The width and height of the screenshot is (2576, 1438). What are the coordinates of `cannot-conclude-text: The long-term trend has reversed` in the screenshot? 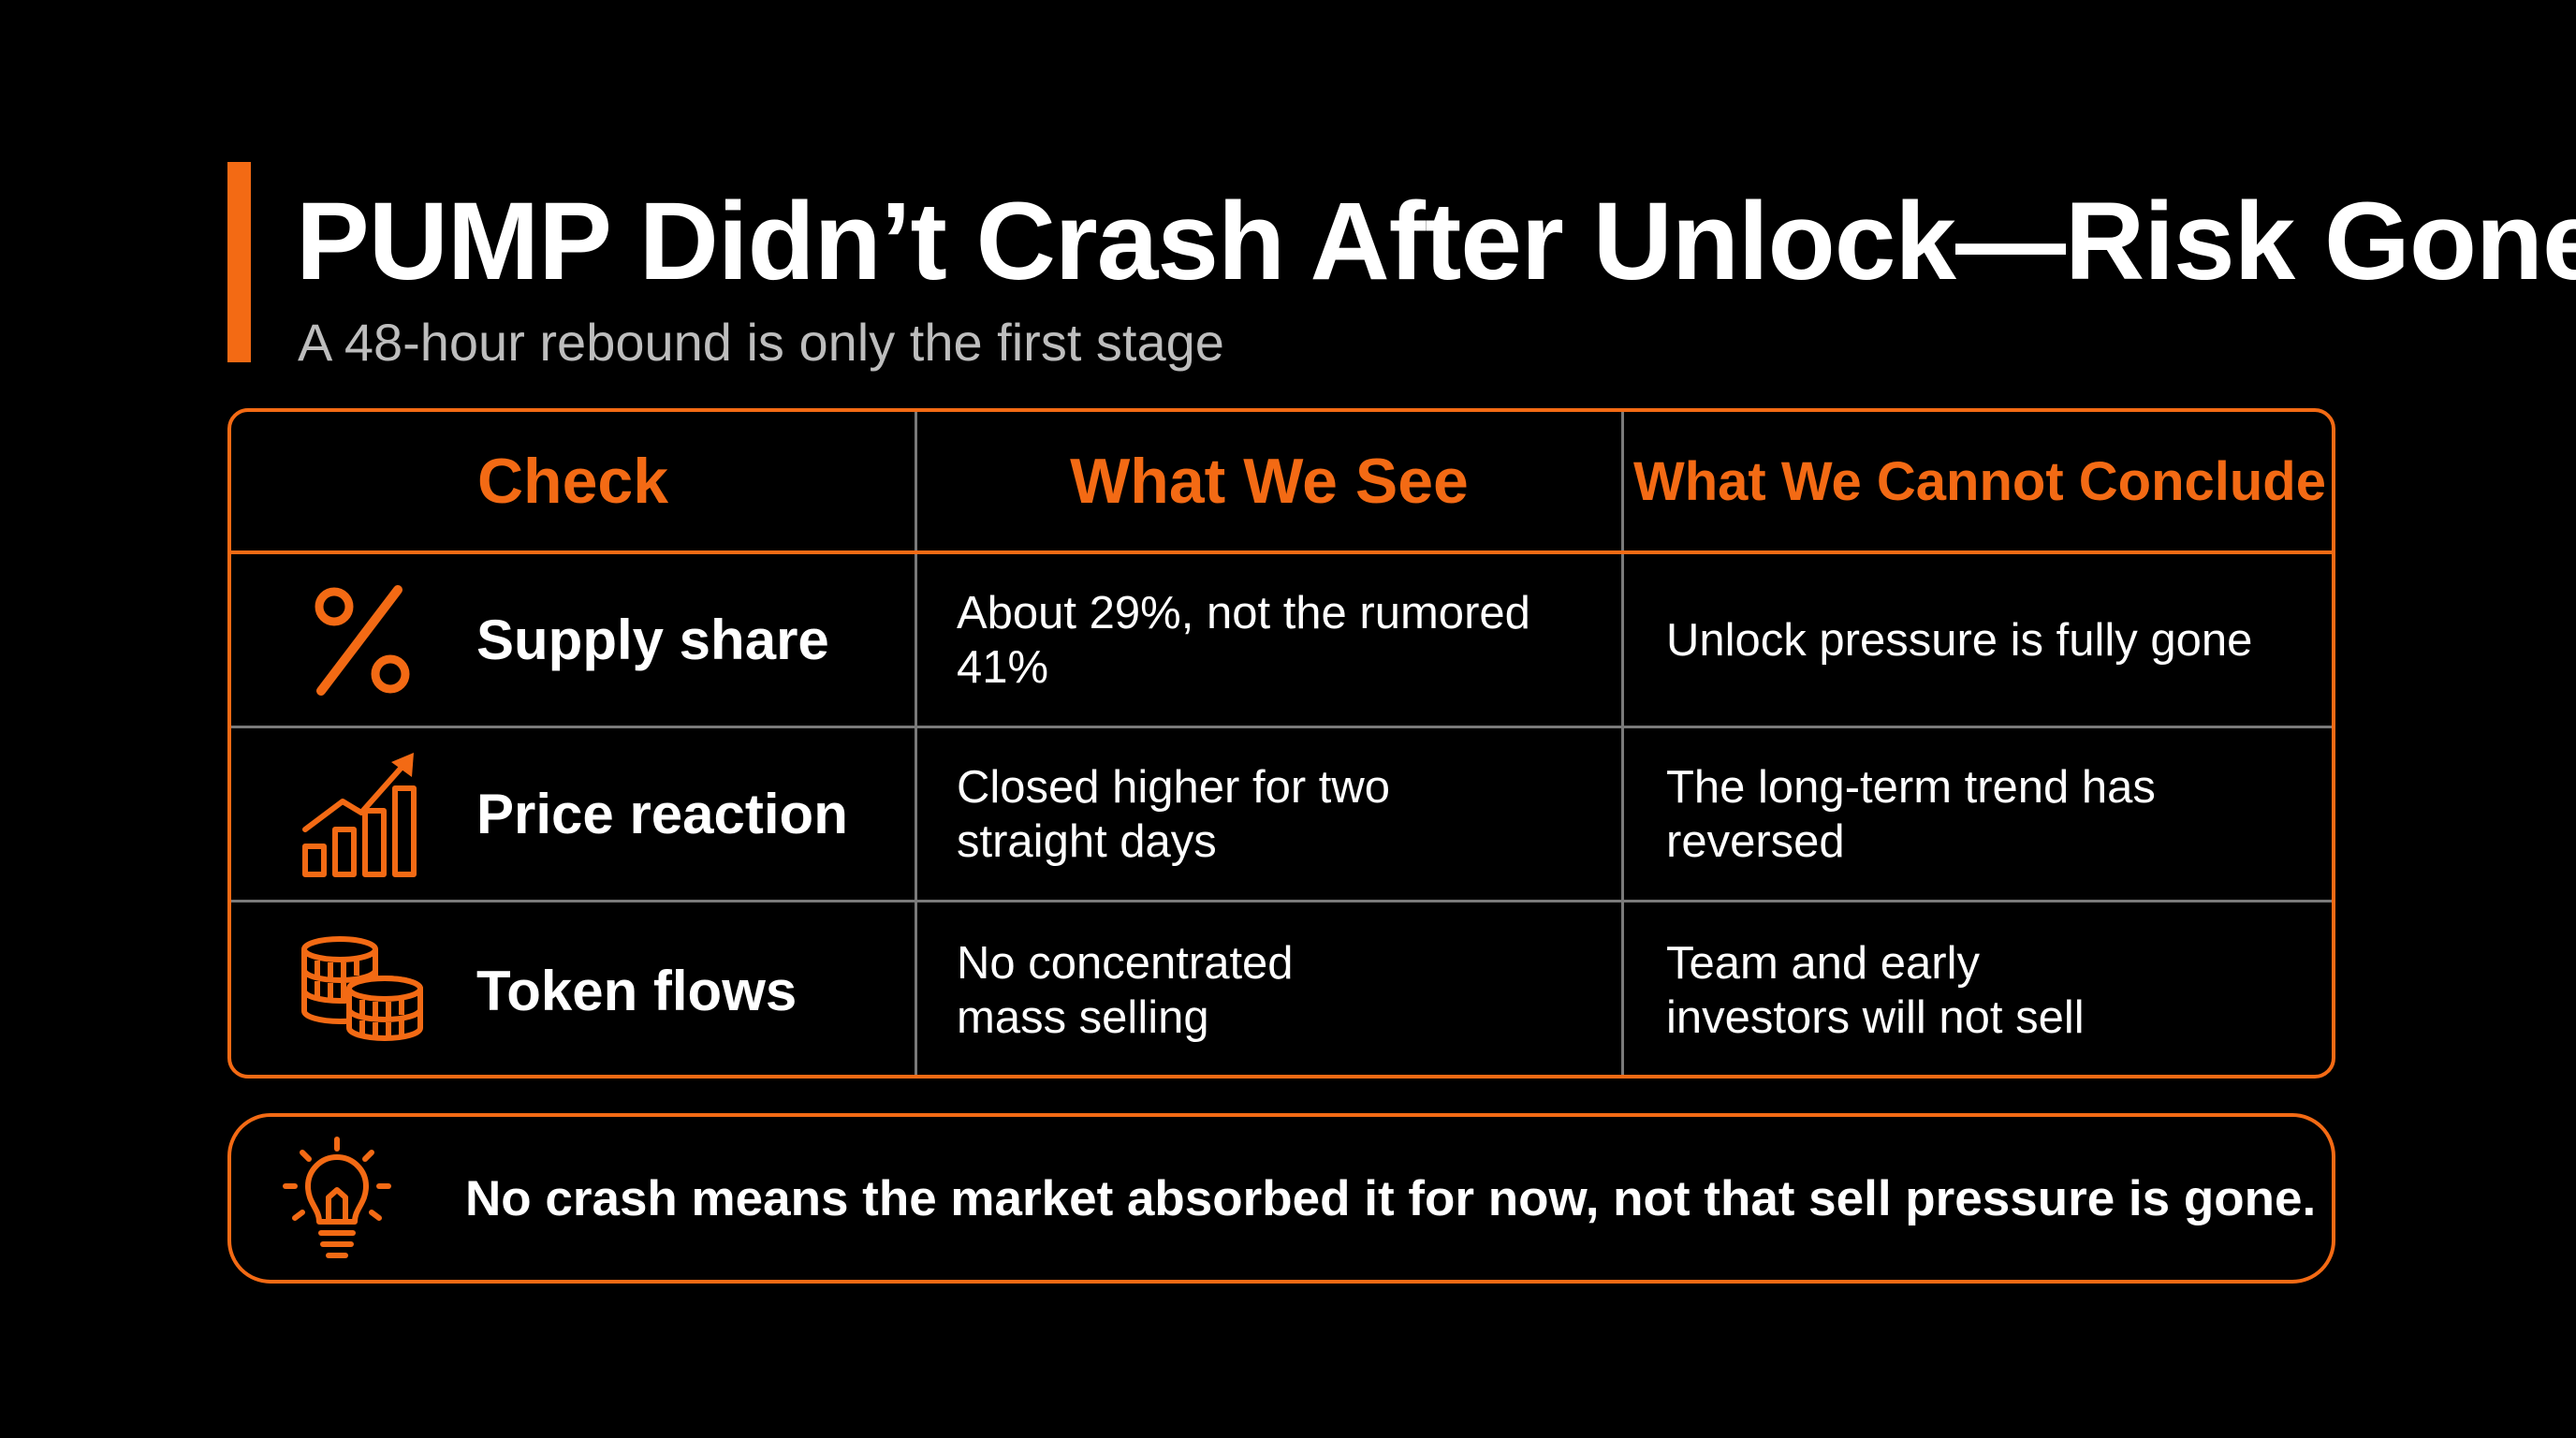 It's located at (1911, 814).